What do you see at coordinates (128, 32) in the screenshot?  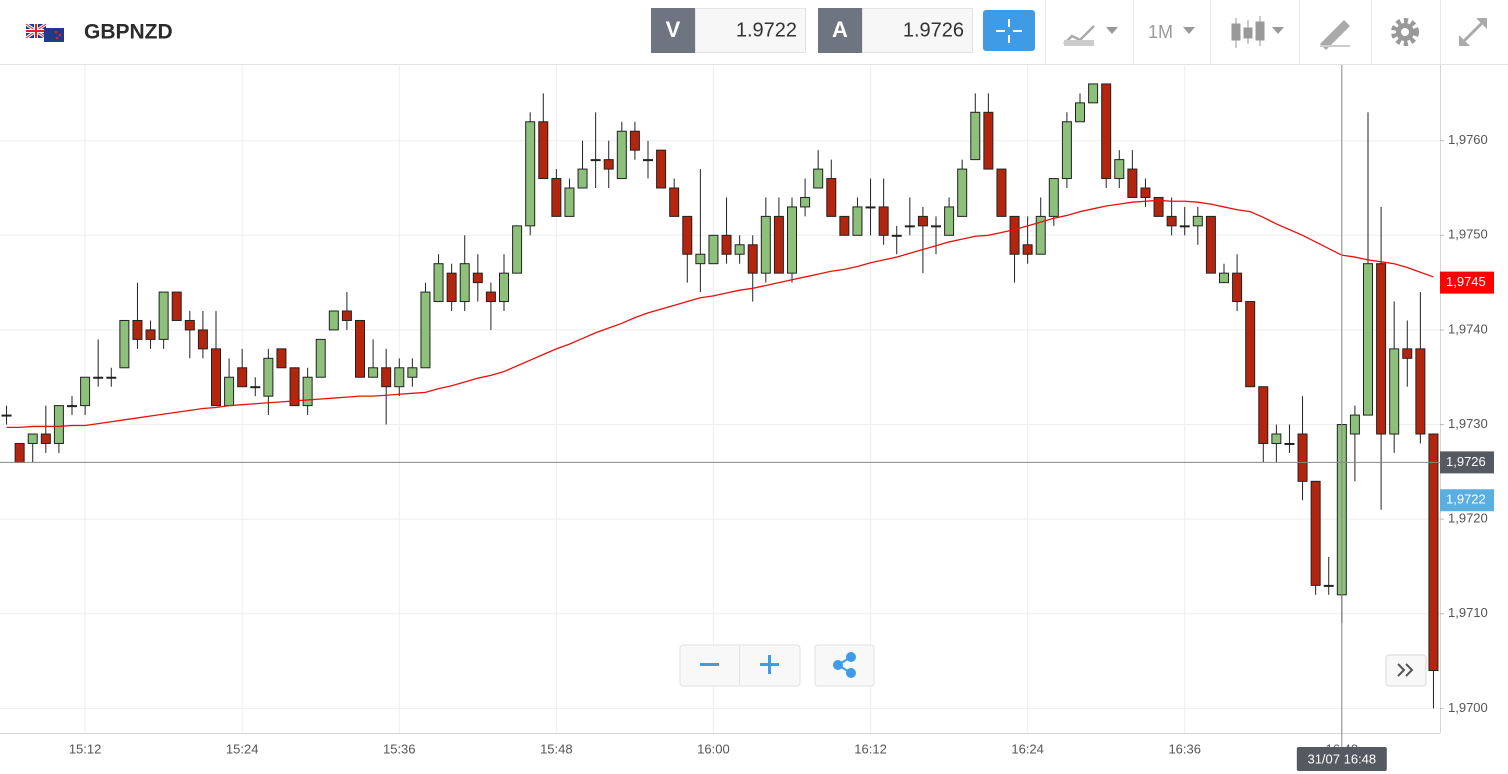 I see `symbol: GBPNZD` at bounding box center [128, 32].